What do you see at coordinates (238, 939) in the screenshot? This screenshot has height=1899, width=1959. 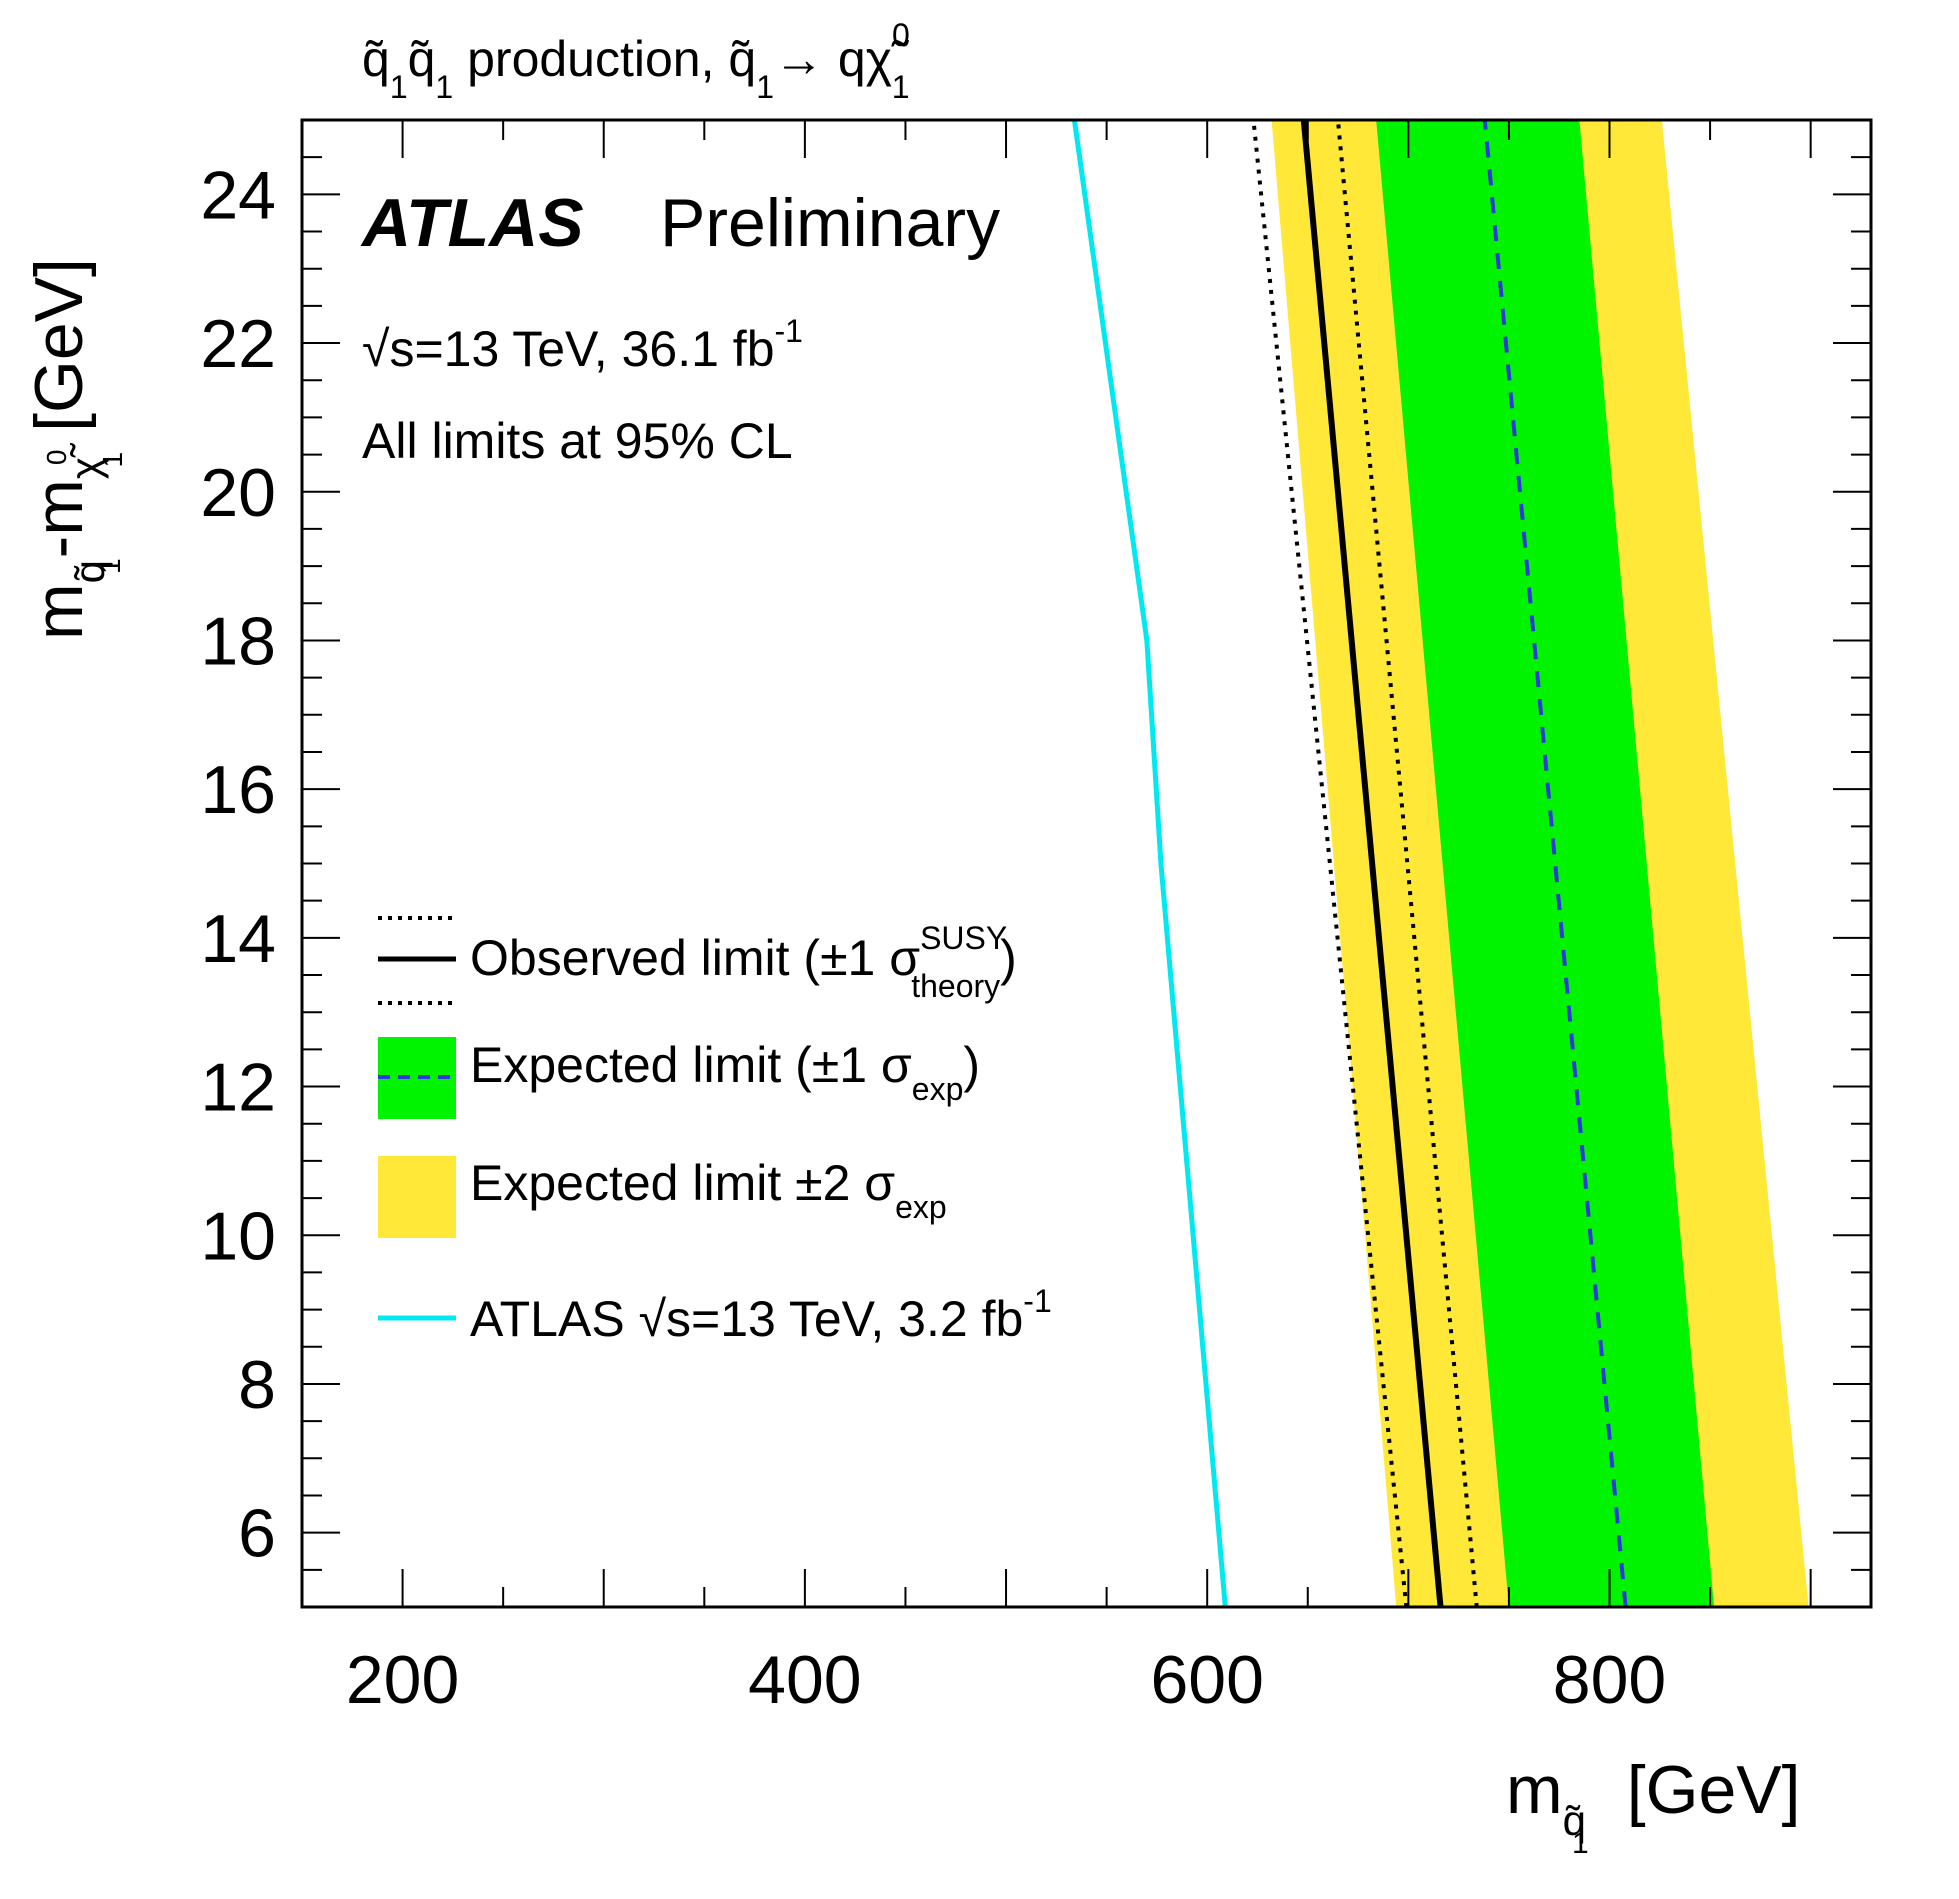 I see `y-tick-label: 14` at bounding box center [238, 939].